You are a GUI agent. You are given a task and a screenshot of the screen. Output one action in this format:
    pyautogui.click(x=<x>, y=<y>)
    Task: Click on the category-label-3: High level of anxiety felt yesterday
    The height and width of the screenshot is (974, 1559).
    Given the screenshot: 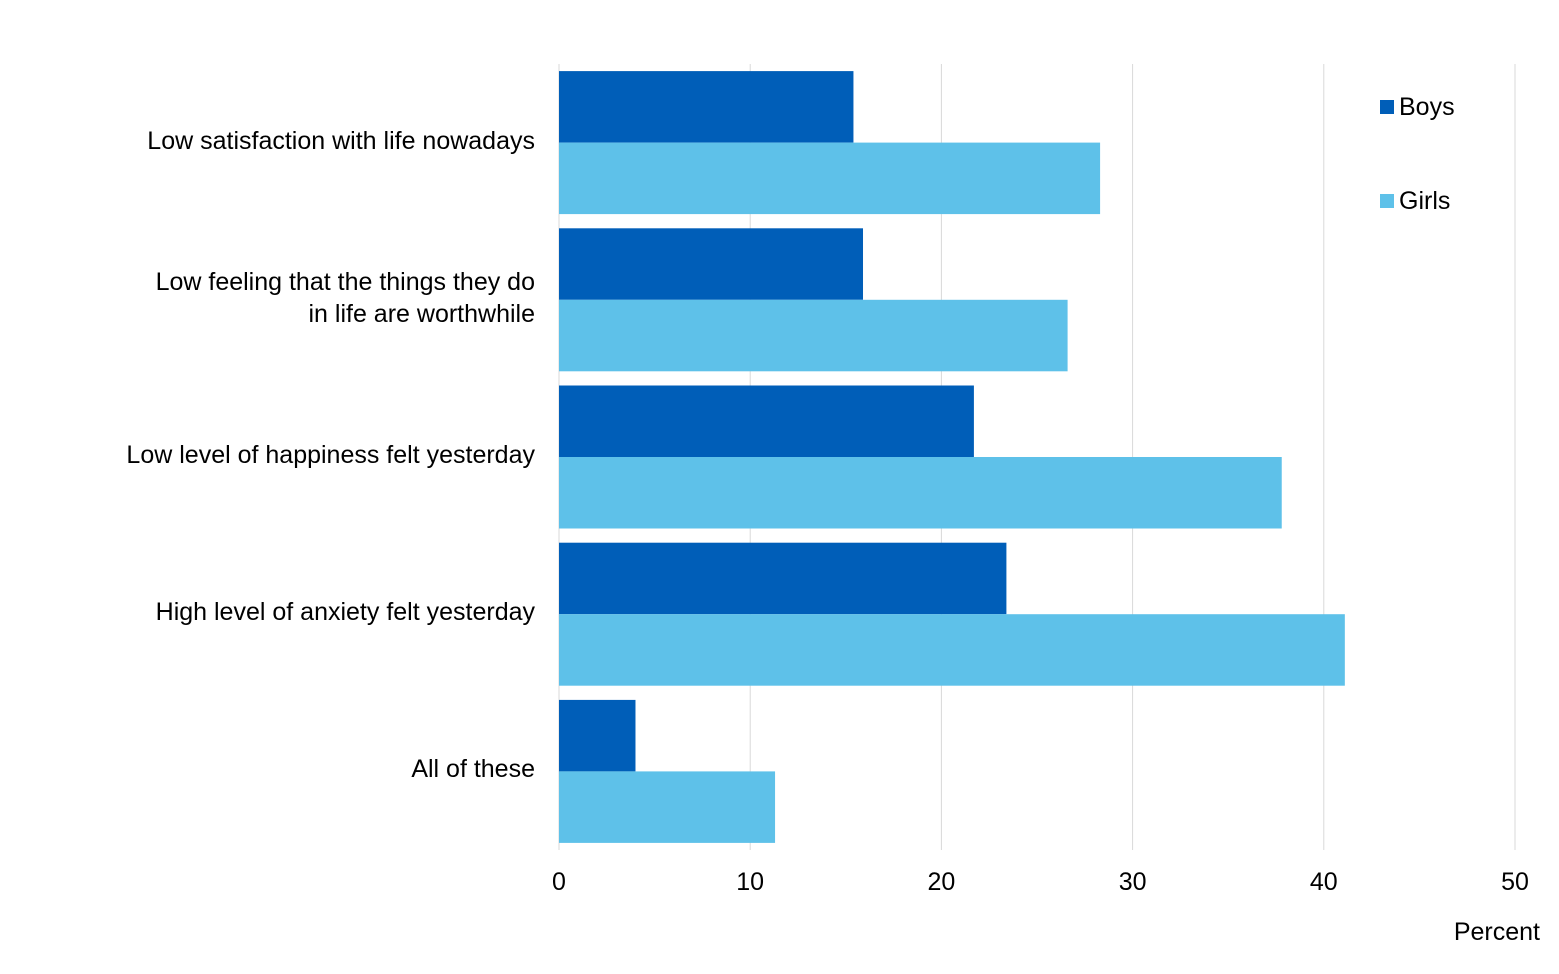 What is the action you would take?
    pyautogui.click(x=275, y=612)
    